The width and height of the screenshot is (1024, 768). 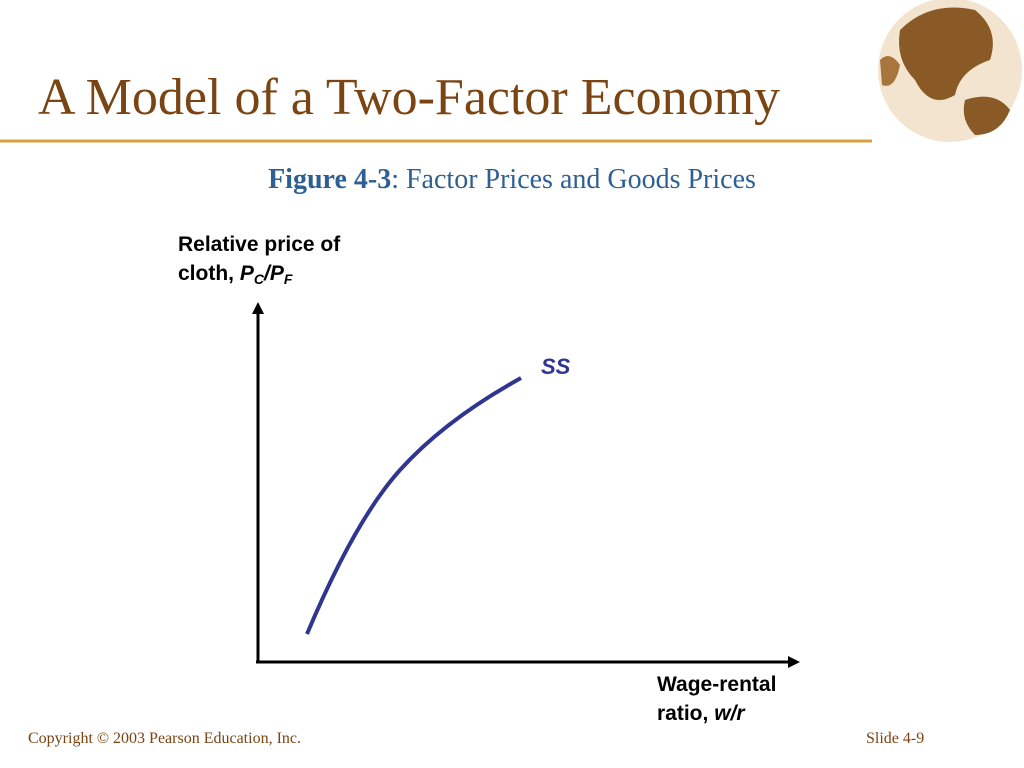 I want to click on x-axis-line: ratio,, so click(x=683, y=713).